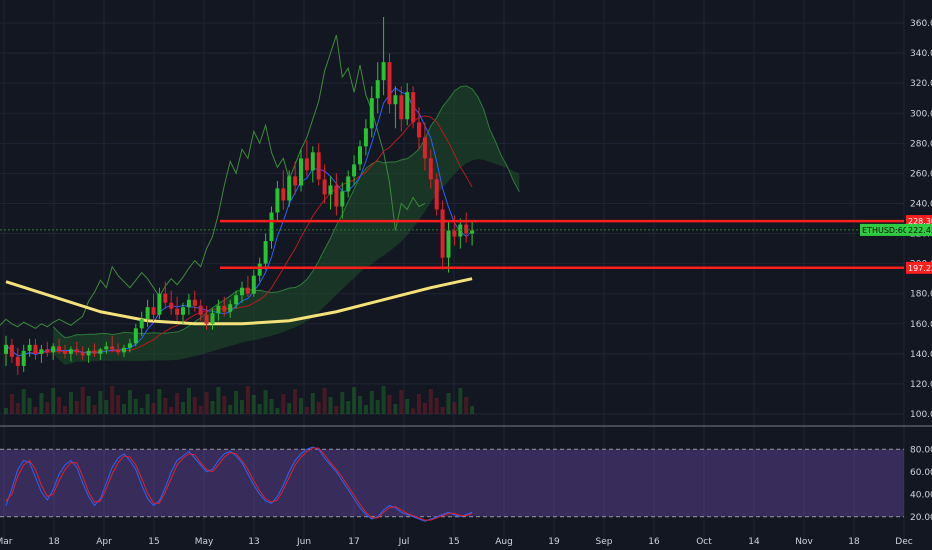  What do you see at coordinates (239, 484) in the screenshot?
I see `stoch-k-line` at bounding box center [239, 484].